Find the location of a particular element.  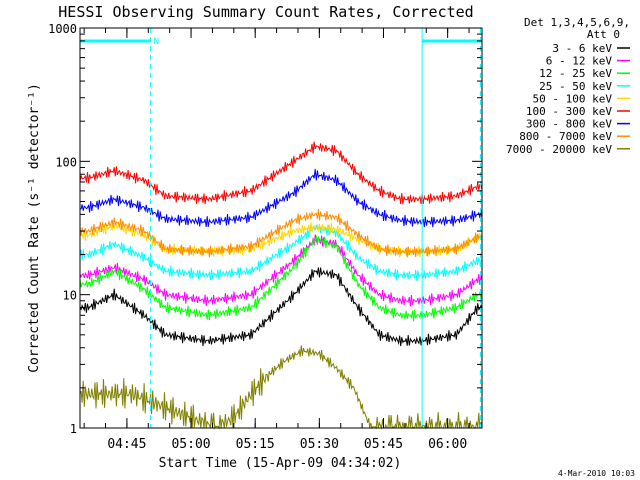

legend-label-2: 6 - 12 keV is located at coordinates (579, 61).